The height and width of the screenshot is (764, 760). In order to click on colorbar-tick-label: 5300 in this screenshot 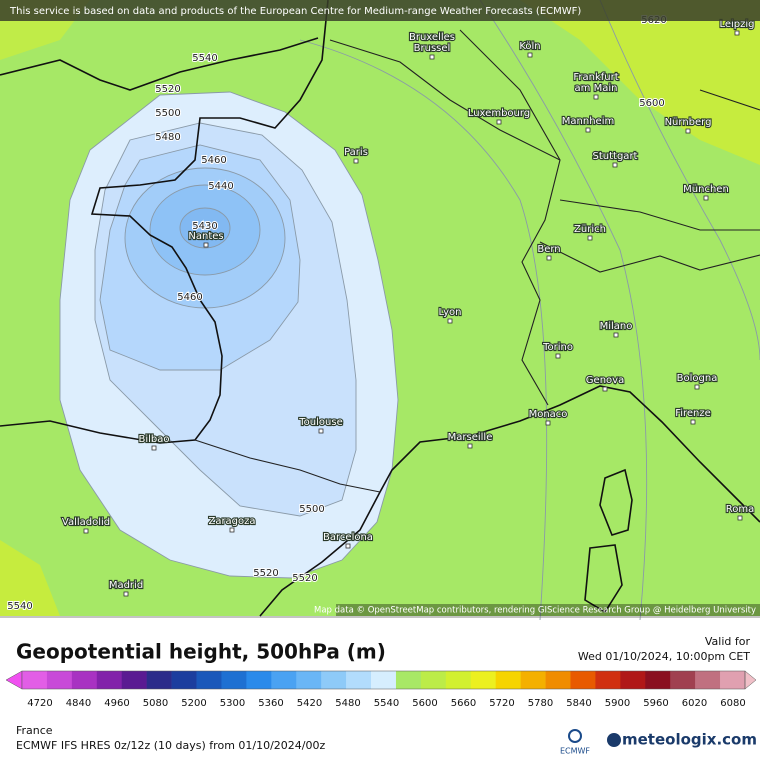, I will do `click(232, 703)`.